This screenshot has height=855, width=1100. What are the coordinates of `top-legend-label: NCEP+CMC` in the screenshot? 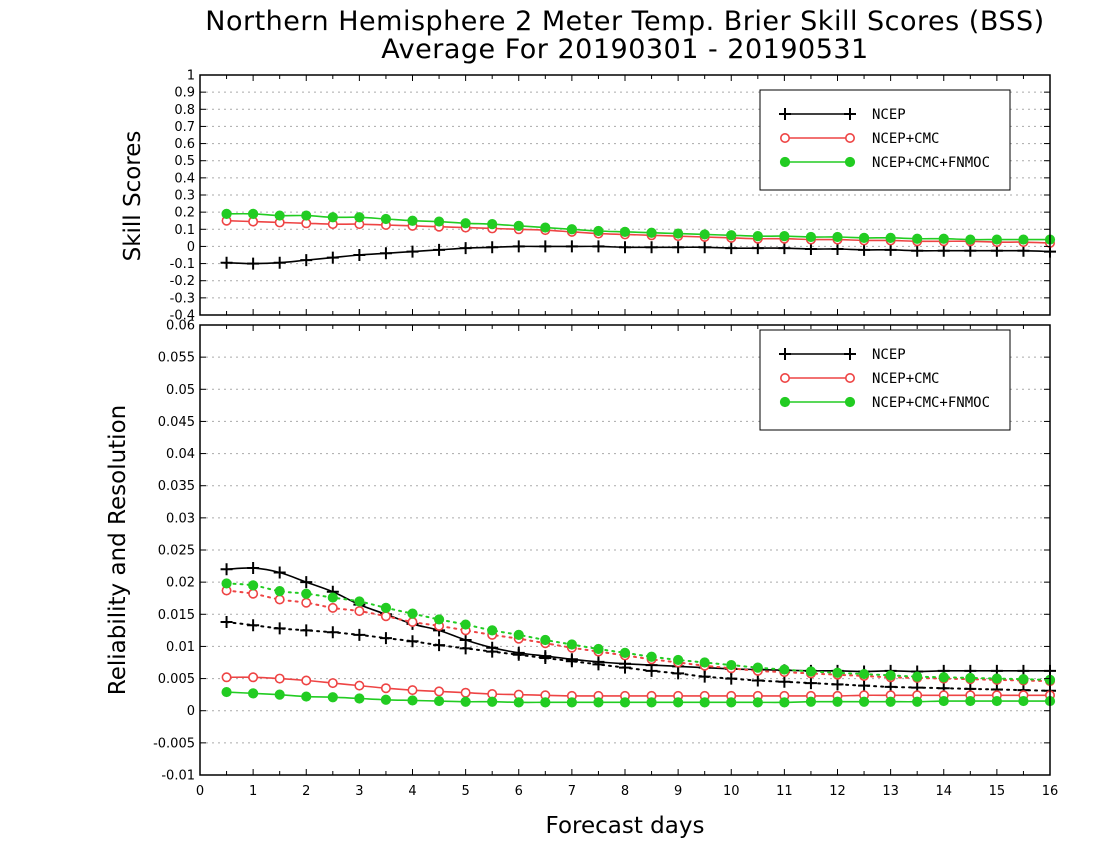 It's located at (905, 139).